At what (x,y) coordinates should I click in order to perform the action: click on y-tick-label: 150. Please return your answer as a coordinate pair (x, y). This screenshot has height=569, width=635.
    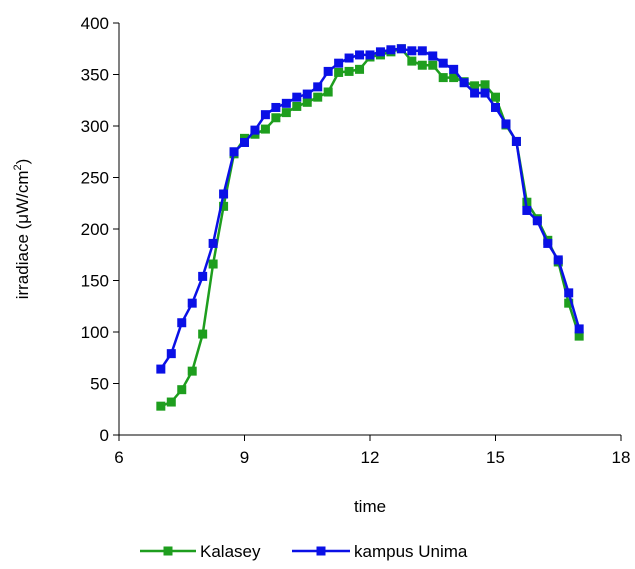
    Looking at the image, I should click on (95, 281).